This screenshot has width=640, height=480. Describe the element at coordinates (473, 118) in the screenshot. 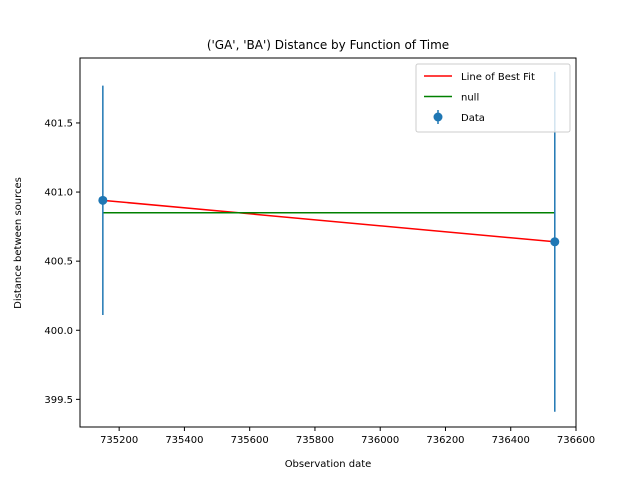

I see `legend-entry: Data` at that location.